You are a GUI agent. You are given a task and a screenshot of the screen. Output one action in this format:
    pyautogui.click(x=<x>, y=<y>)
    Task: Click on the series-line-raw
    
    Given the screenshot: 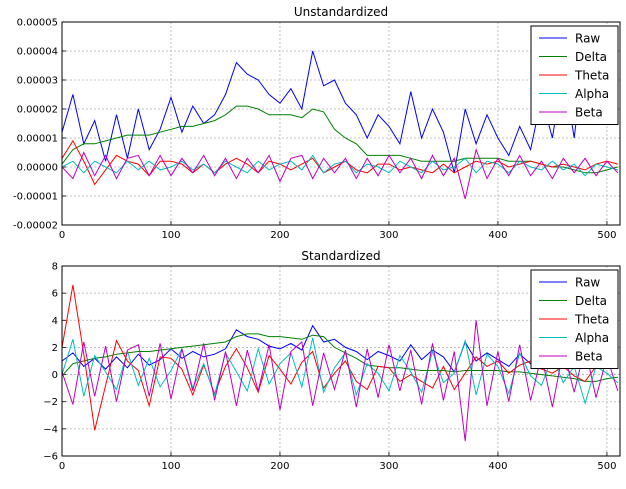 What is the action you would take?
    pyautogui.click(x=340, y=348)
    